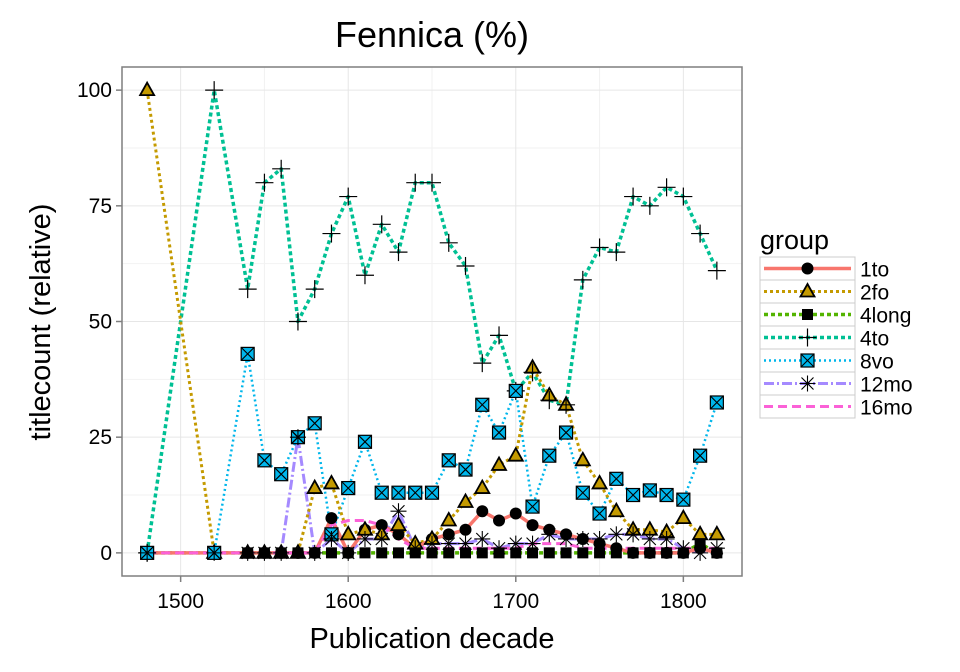  Describe the element at coordinates (885, 316) in the screenshot. I see `legend-label: 4long` at that location.